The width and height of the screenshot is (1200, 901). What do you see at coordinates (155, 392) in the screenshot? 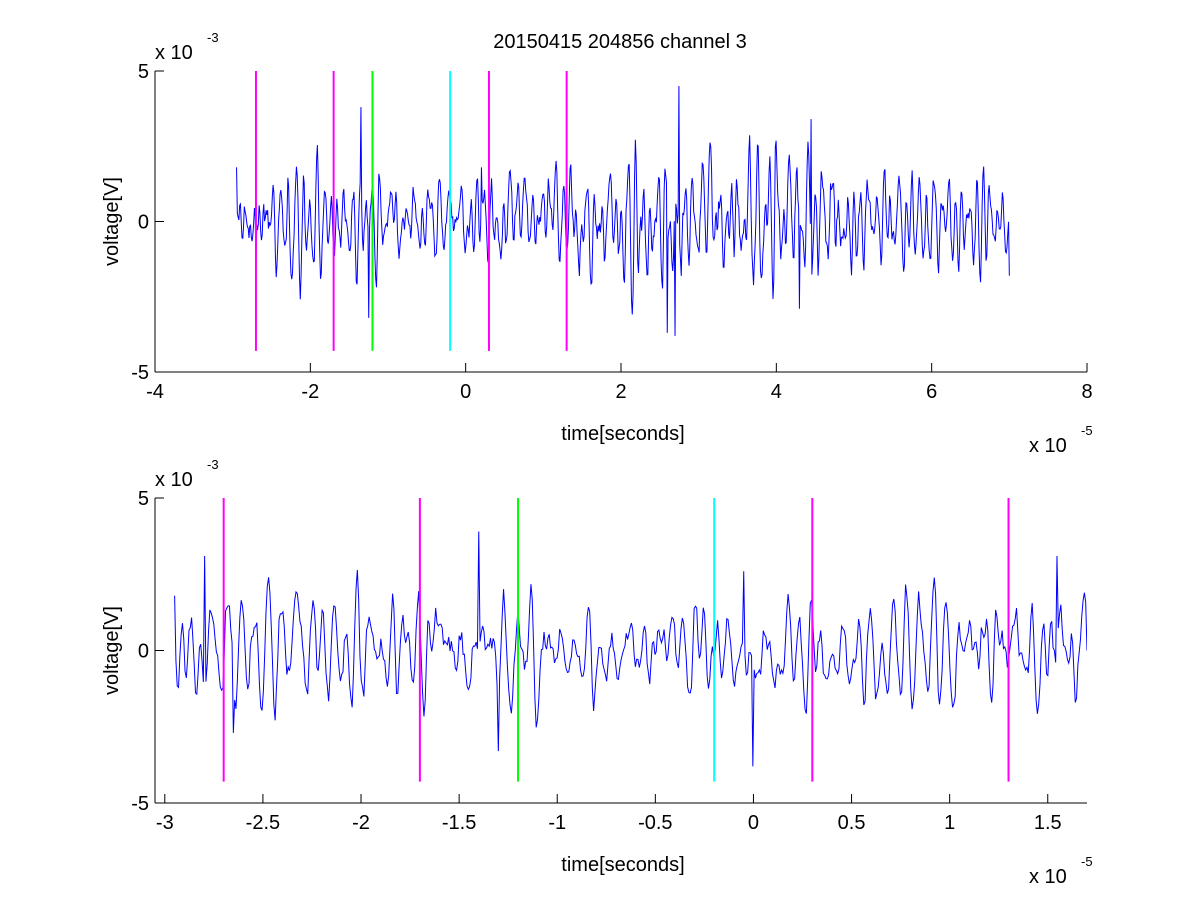
I see `x-tick-label: -4` at bounding box center [155, 392].